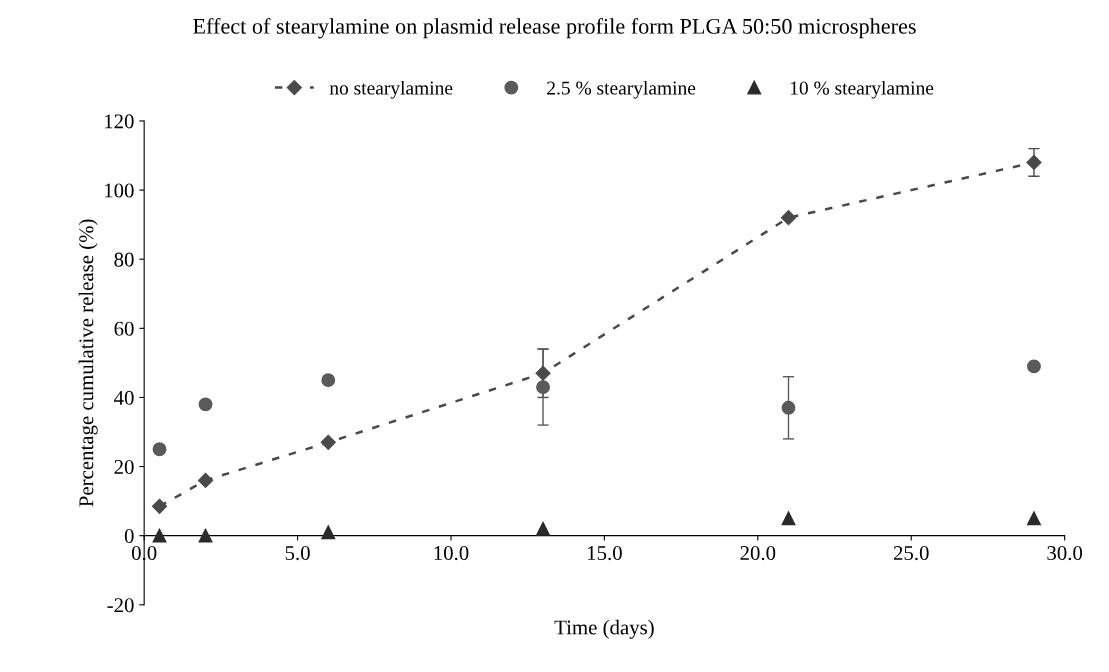 This screenshot has width=1109, height=672. Describe the element at coordinates (124, 466) in the screenshot. I see `y-tick-label: 20` at that location.